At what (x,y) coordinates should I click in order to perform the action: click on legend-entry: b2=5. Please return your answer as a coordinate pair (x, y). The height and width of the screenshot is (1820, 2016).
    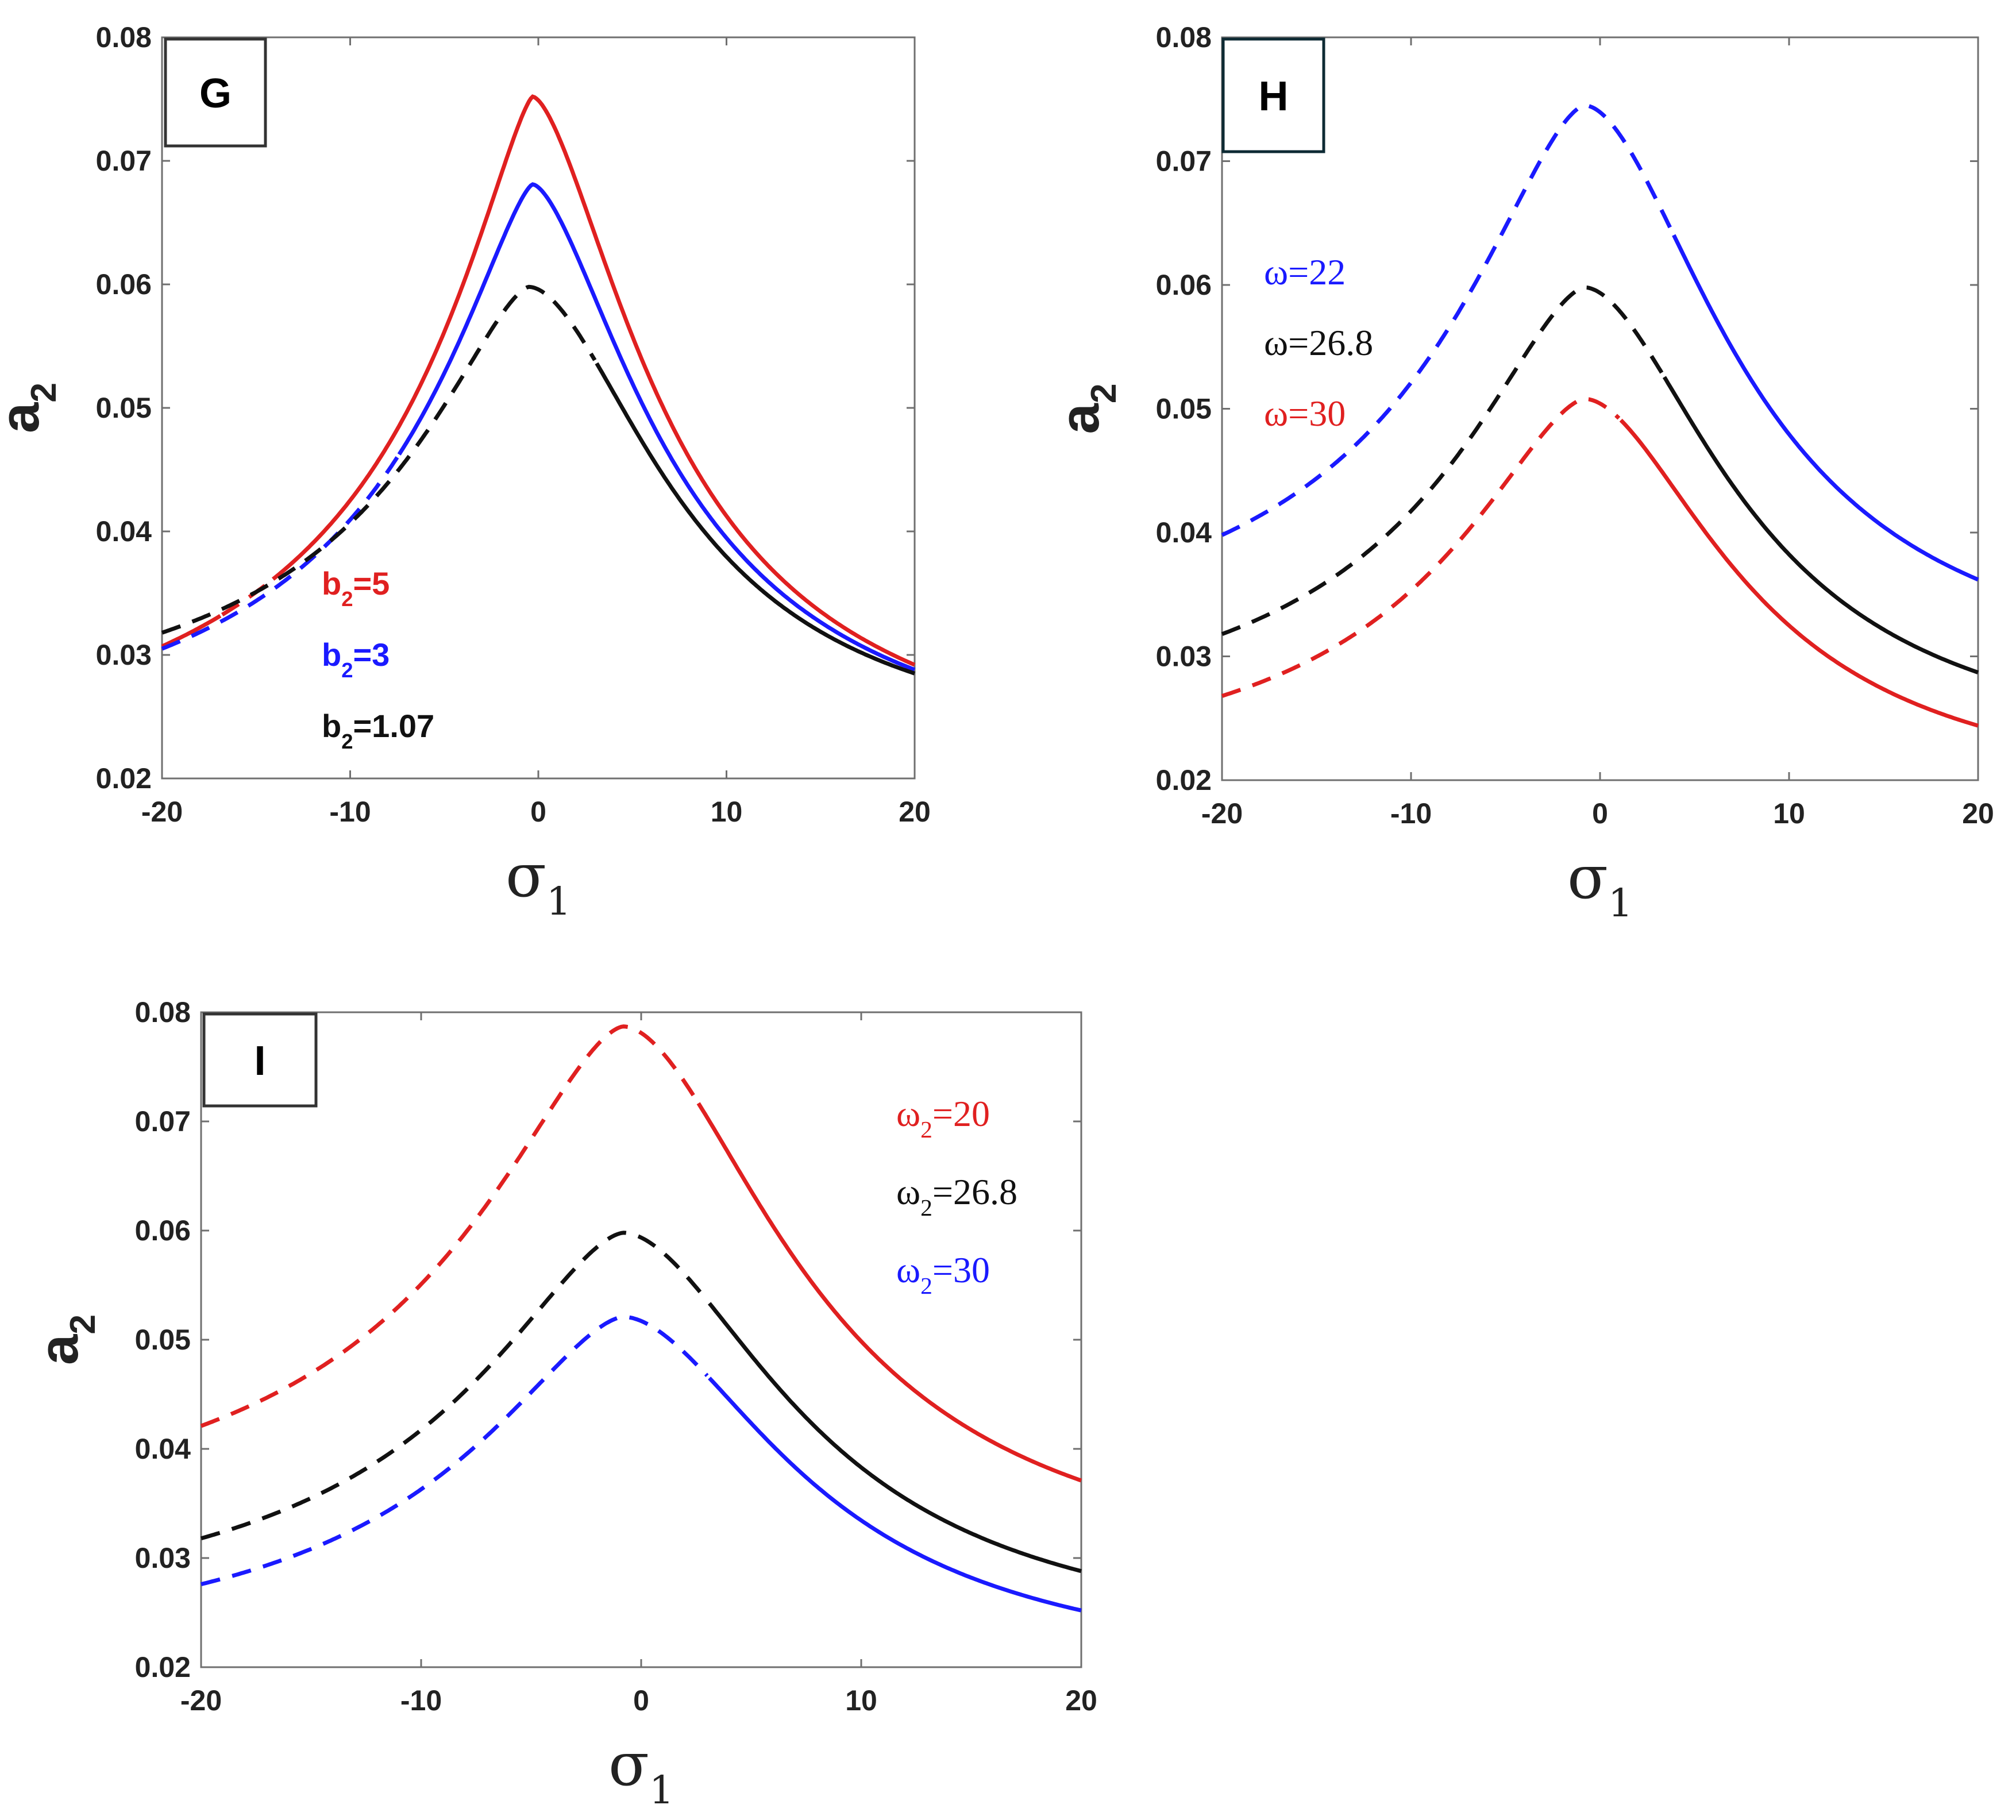
    Looking at the image, I should click on (356, 588).